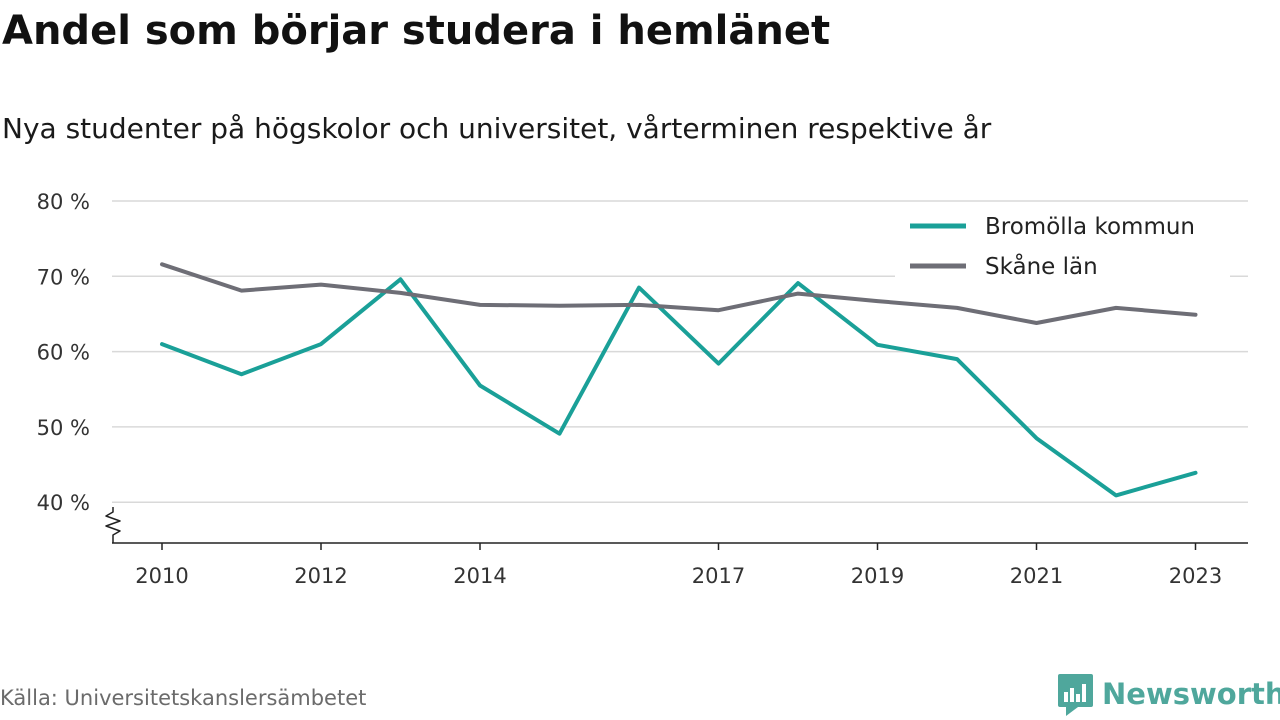 This screenshot has height=720, width=1280. What do you see at coordinates (877, 576) in the screenshot?
I see `x-tick-label-2019: 2019` at bounding box center [877, 576].